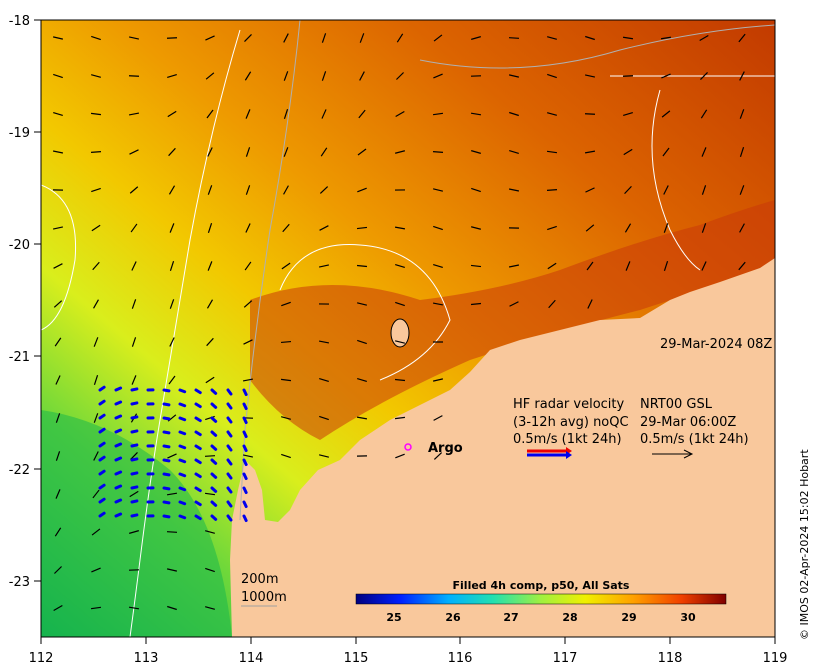 This screenshot has width=819, height=672. Describe the element at coordinates (628, 617) in the screenshot. I see `colorbar-tick: 29` at that location.